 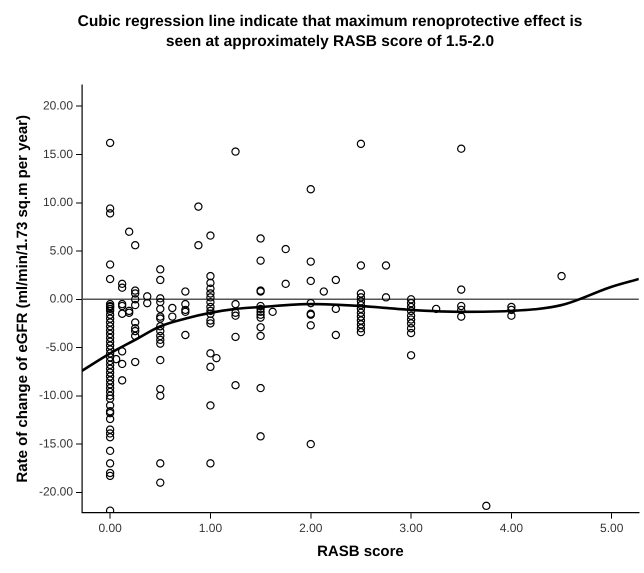 I want to click on y-tick-label: 15.00, so click(x=58, y=153).